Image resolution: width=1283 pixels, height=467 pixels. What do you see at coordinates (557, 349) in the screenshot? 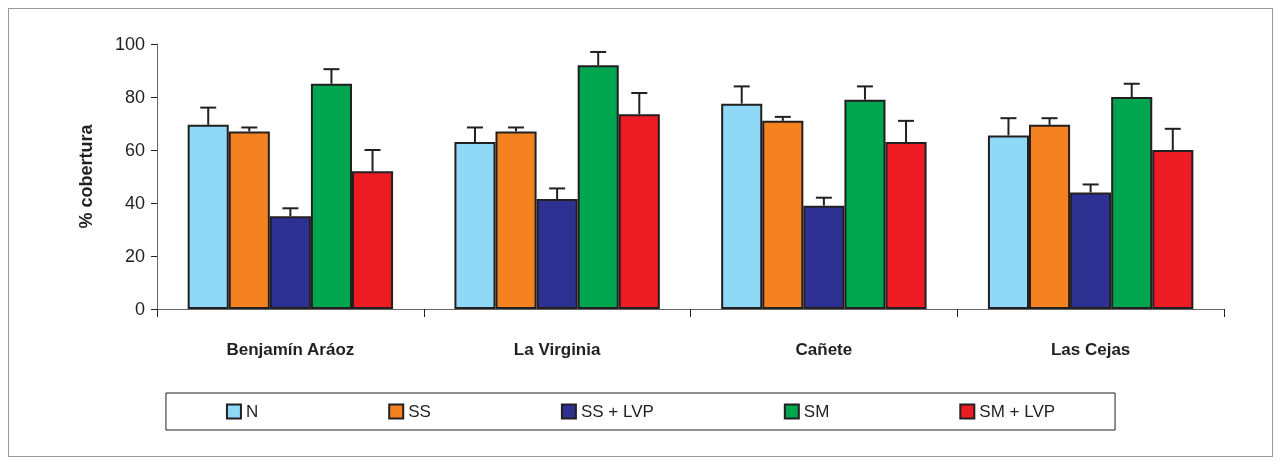
I see `x-tick-label: La Virginia` at bounding box center [557, 349].